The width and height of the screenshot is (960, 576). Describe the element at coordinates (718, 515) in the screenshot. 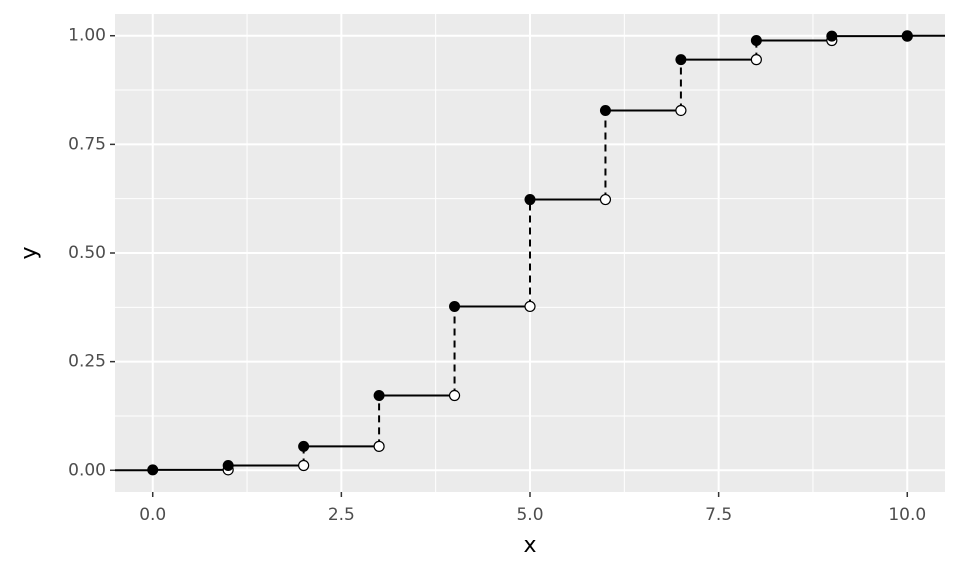

I see `x-tick-label: 7.5` at that location.